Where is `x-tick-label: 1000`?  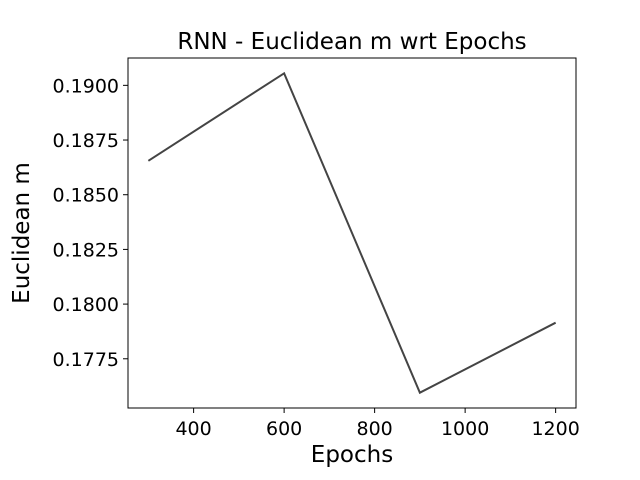
x-tick-label: 1000 is located at coordinates (465, 429).